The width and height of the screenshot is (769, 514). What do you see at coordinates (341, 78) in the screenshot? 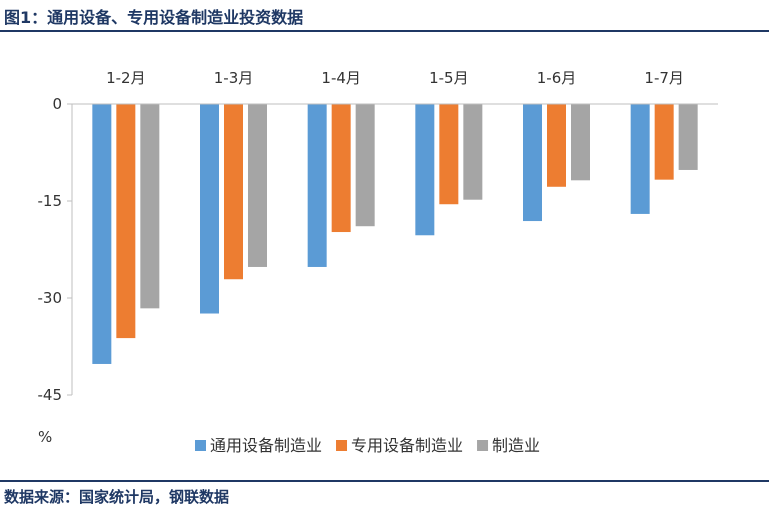
I see `x-category-label: 1-4月` at bounding box center [341, 78].